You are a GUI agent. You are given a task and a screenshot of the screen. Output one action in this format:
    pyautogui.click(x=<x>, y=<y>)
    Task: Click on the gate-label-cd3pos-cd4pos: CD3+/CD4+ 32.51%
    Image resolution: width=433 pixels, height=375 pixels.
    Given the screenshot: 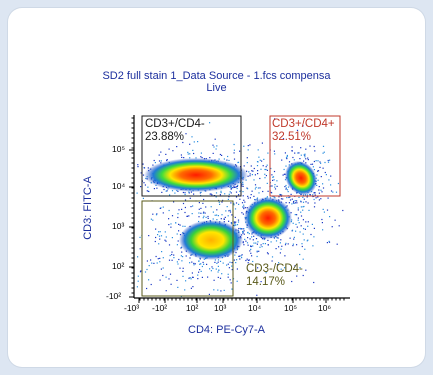 What is the action you would take?
    pyautogui.click(x=303, y=131)
    